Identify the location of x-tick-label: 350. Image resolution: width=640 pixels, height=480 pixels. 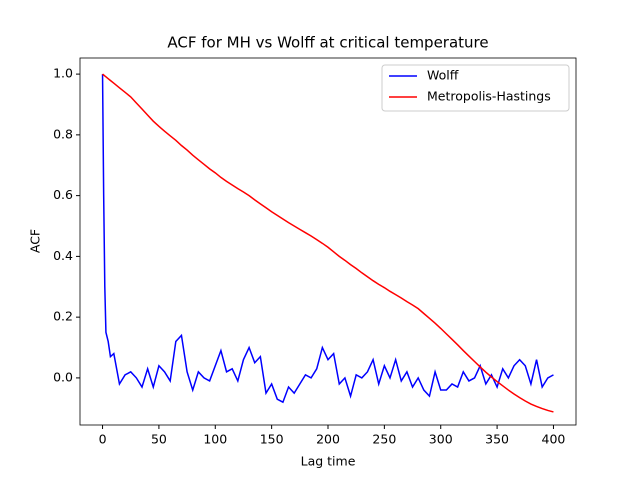
(497, 439).